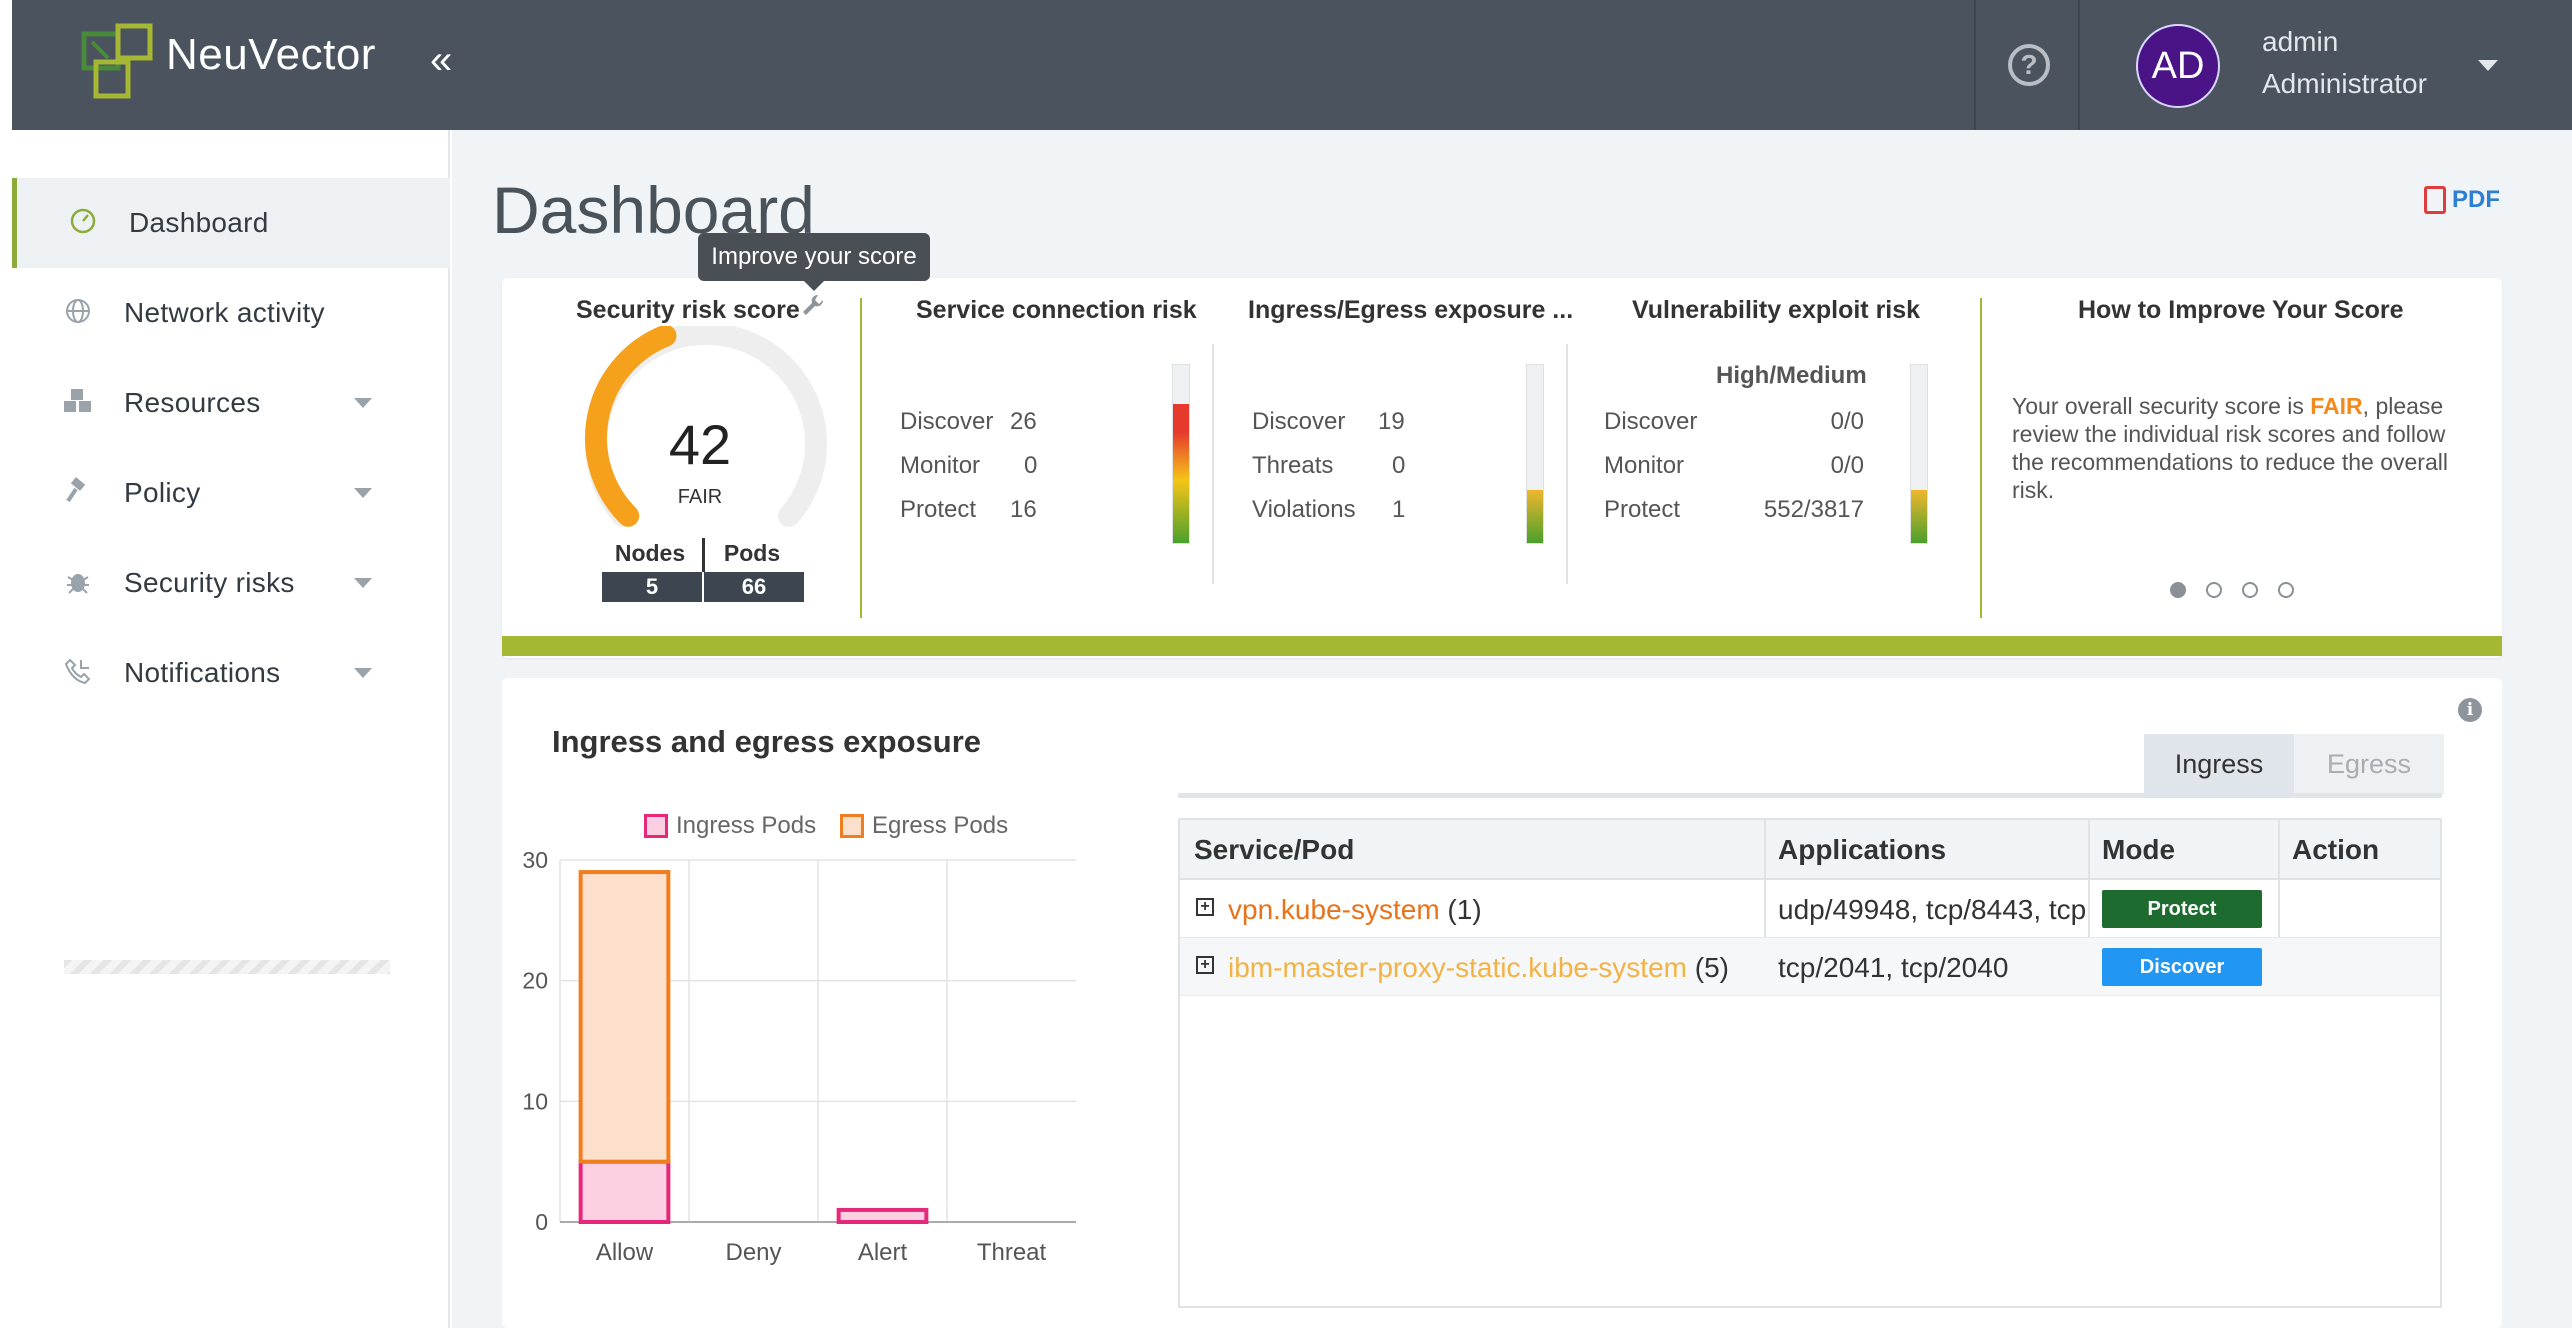 The width and height of the screenshot is (2572, 1328). Describe the element at coordinates (2182, 909) in the screenshot. I see `mode-badge: Protect` at that location.